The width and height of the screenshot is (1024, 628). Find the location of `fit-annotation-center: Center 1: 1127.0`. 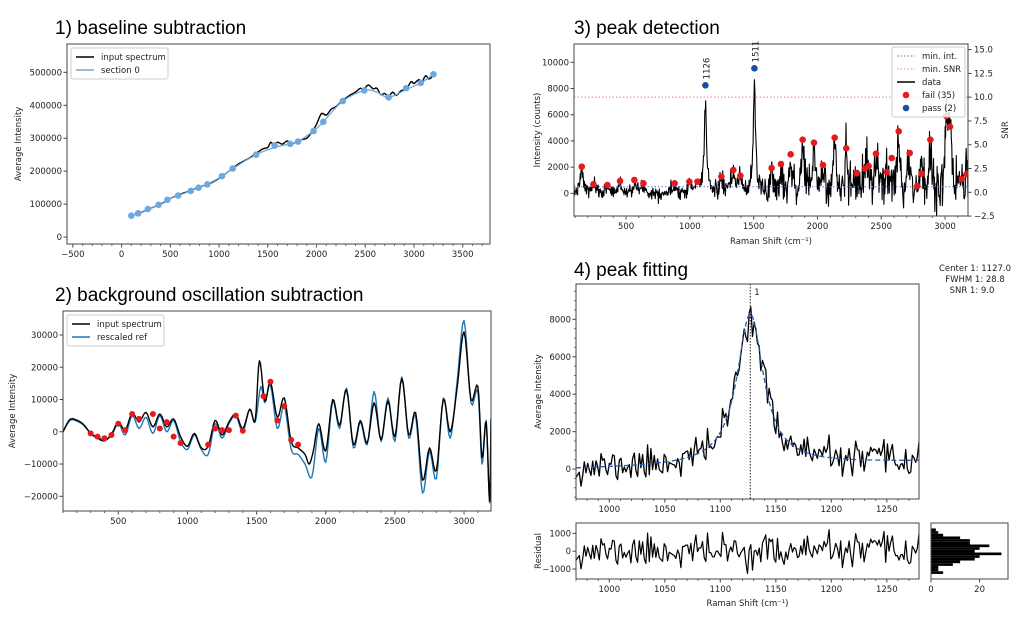

fit-annotation-center: Center 1: 1127.0 is located at coordinates (975, 269).